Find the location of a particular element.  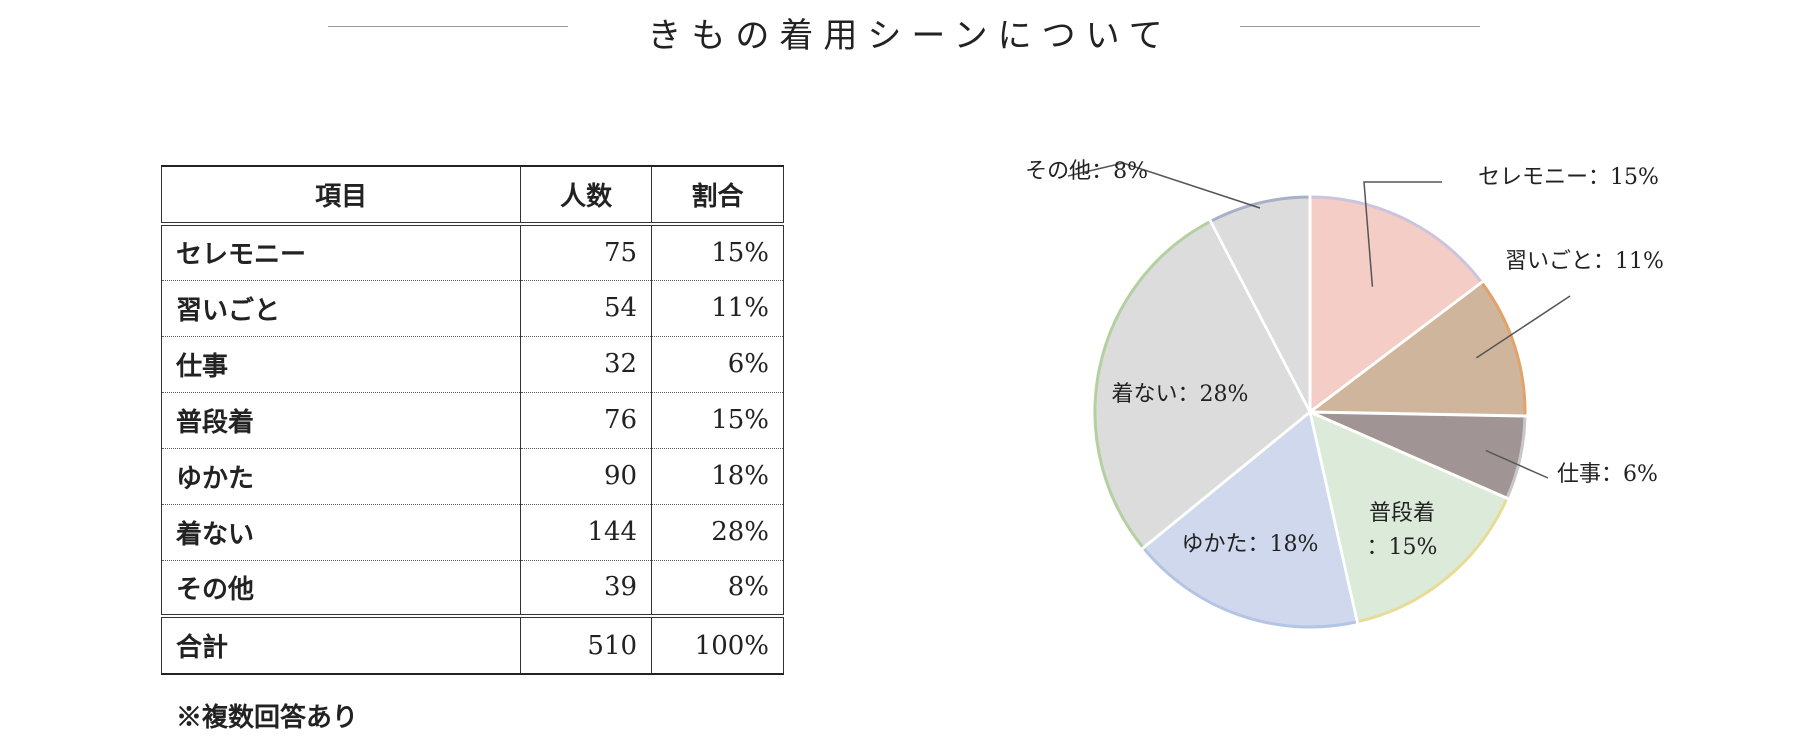

pie-label: 仕事：6% is located at coordinates (1607, 474).